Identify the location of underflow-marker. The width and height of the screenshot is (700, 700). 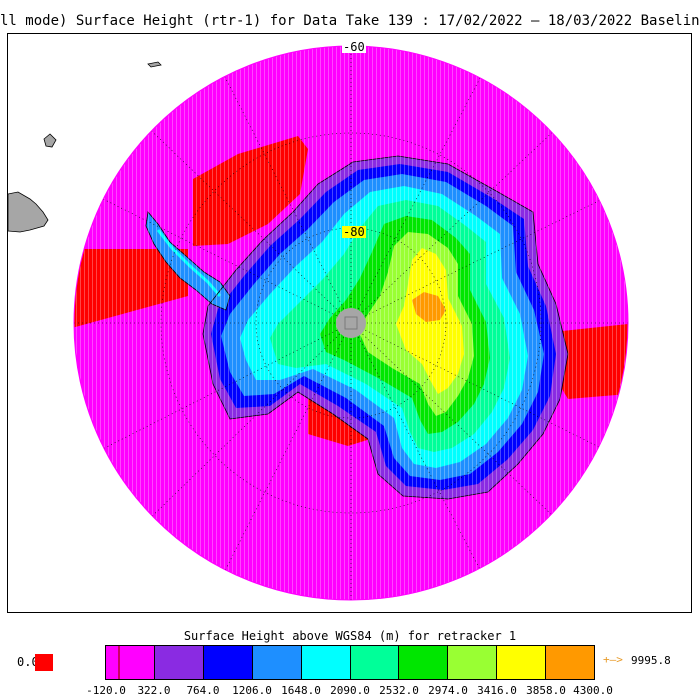
(119, 662).